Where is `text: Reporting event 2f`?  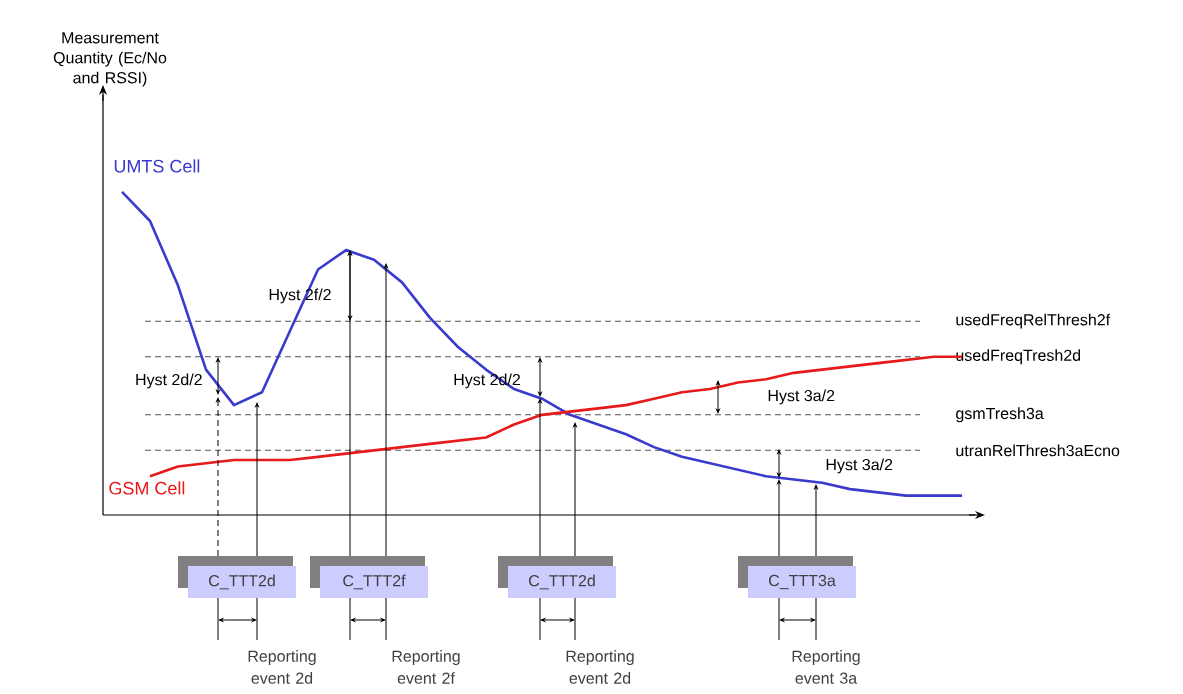 text: Reporting event 2f is located at coordinates (426, 667).